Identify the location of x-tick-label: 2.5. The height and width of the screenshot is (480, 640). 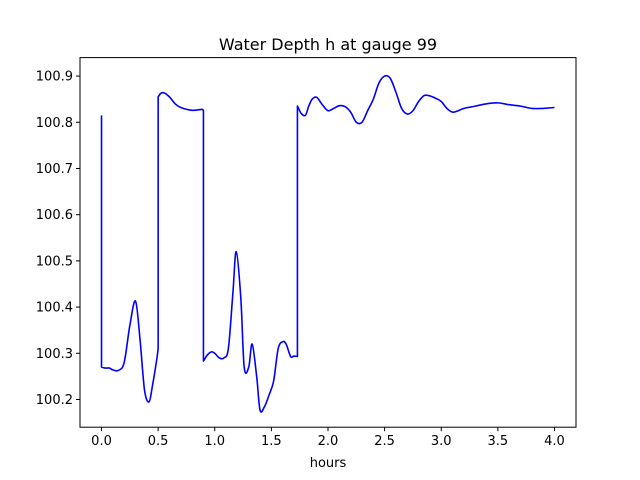
(384, 441).